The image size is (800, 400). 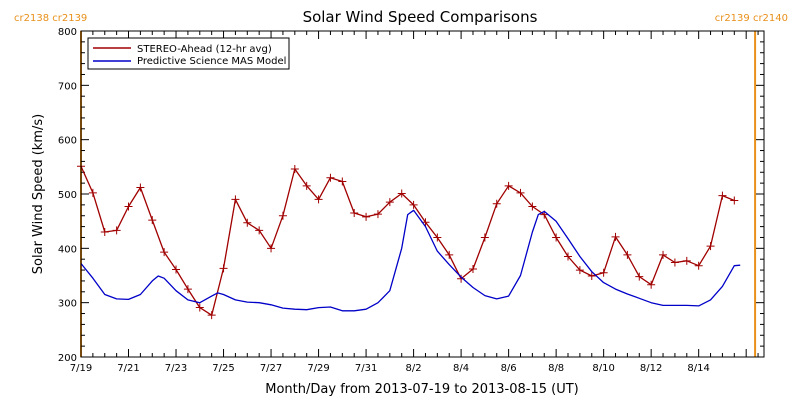 I want to click on carrington-label-right: cr2139 cr2140, so click(x=751, y=18).